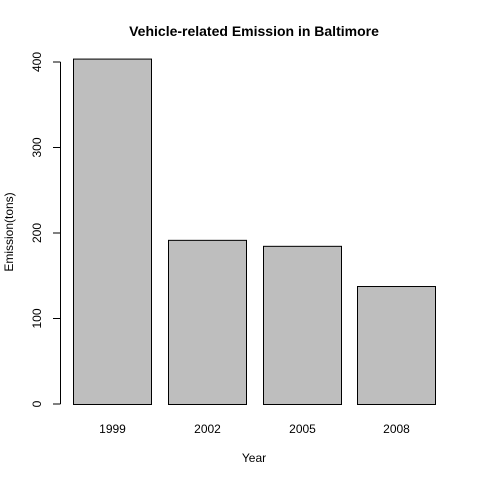 The height and width of the screenshot is (480, 480). Describe the element at coordinates (37, 147) in the screenshot. I see `y-tick-label: 300` at that location.